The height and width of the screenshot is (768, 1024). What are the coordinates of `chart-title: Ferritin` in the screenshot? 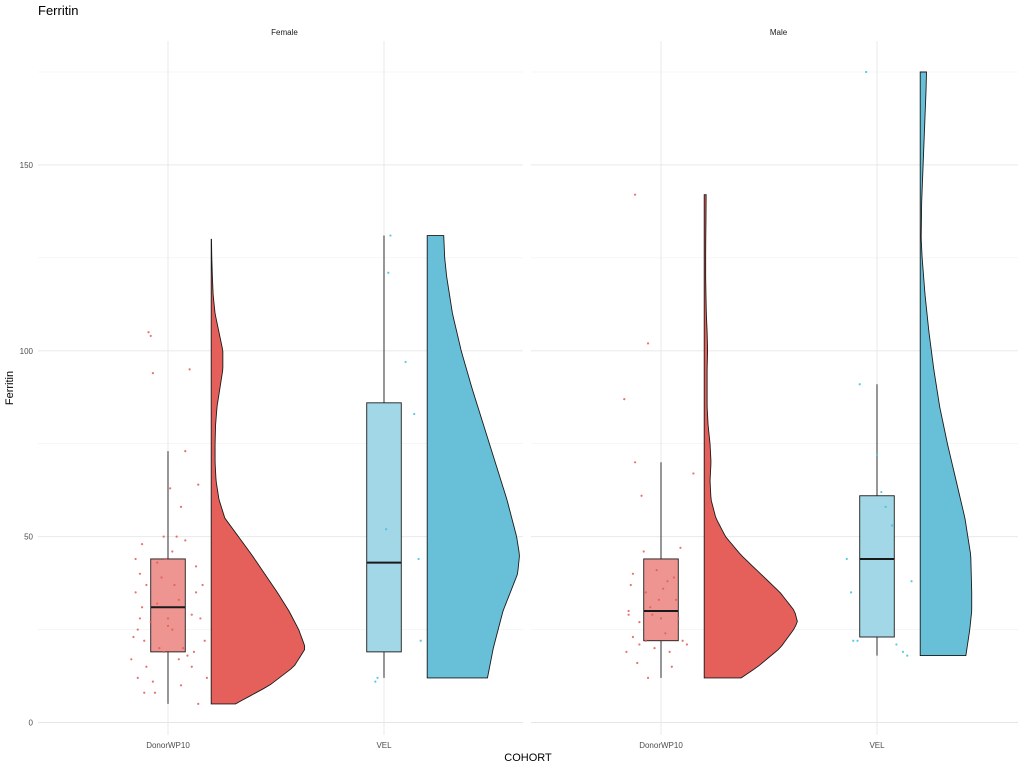 It's located at (58, 10).